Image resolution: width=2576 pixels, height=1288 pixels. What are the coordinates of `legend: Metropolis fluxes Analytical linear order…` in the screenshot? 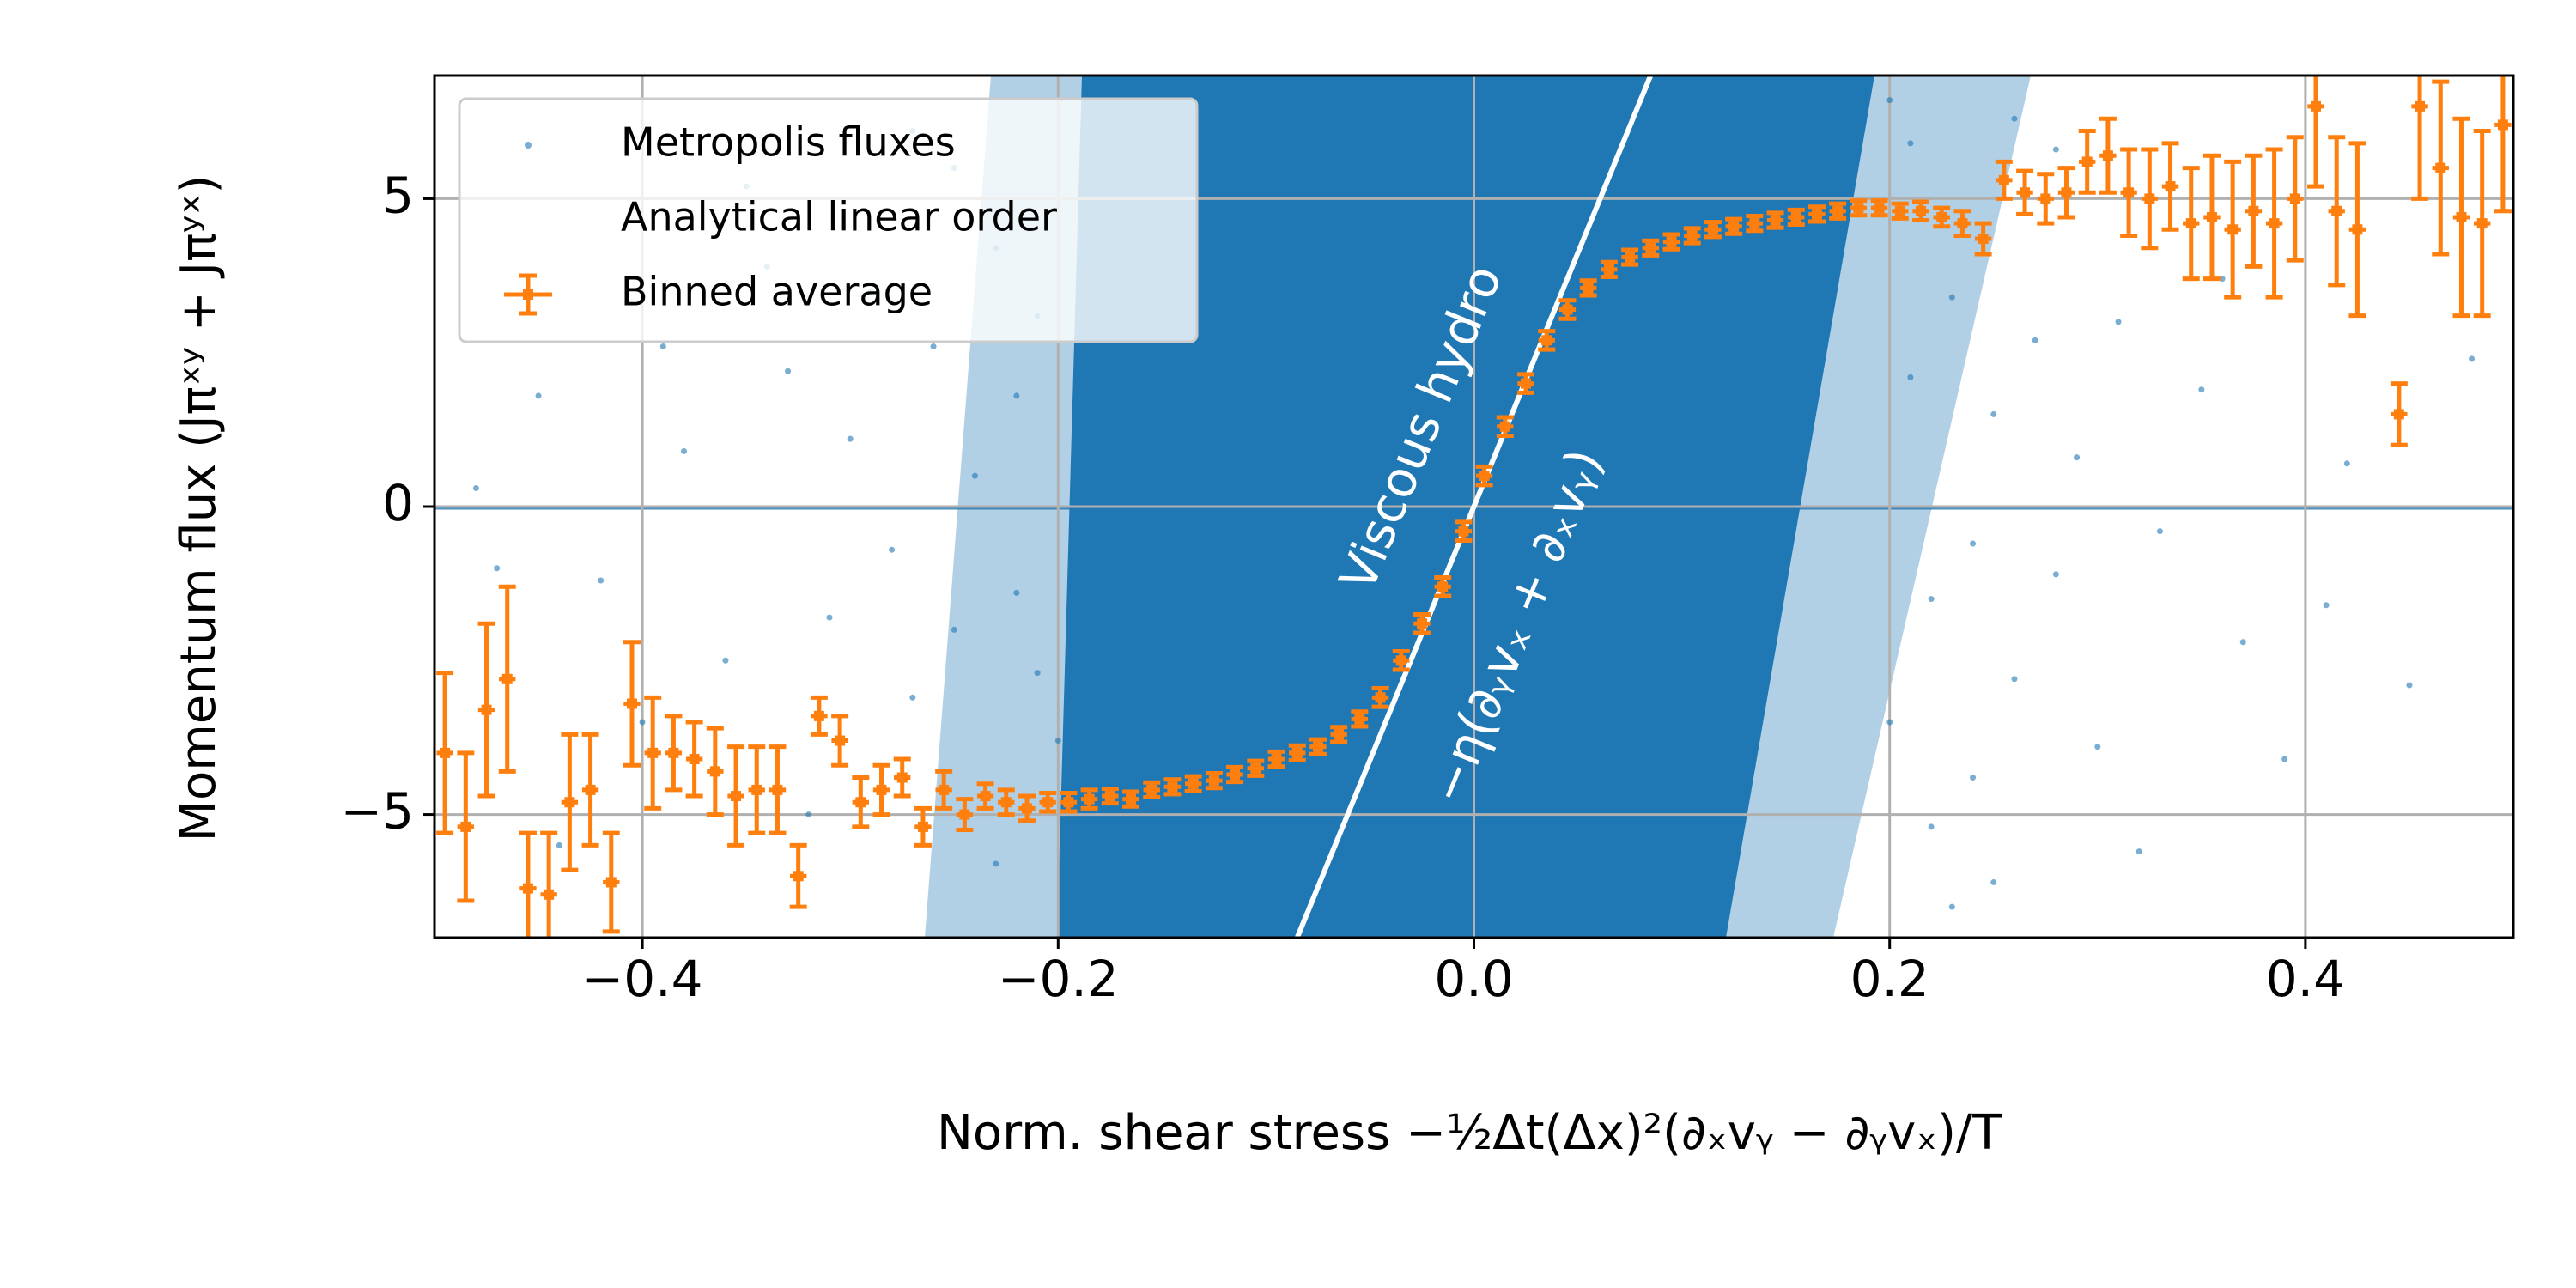 It's located at (828, 220).